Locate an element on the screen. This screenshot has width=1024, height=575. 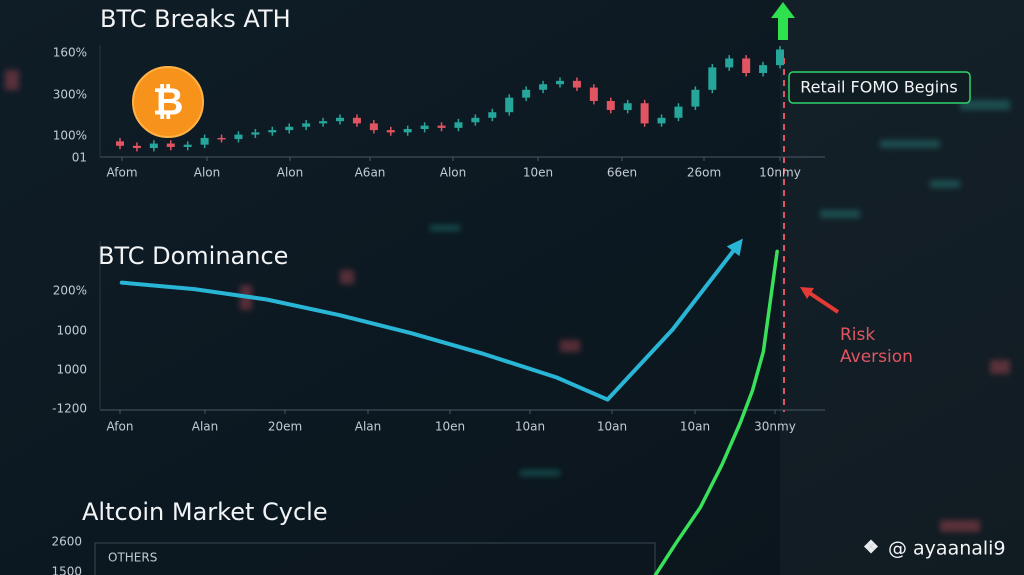
line-series is located at coordinates (716, 412).